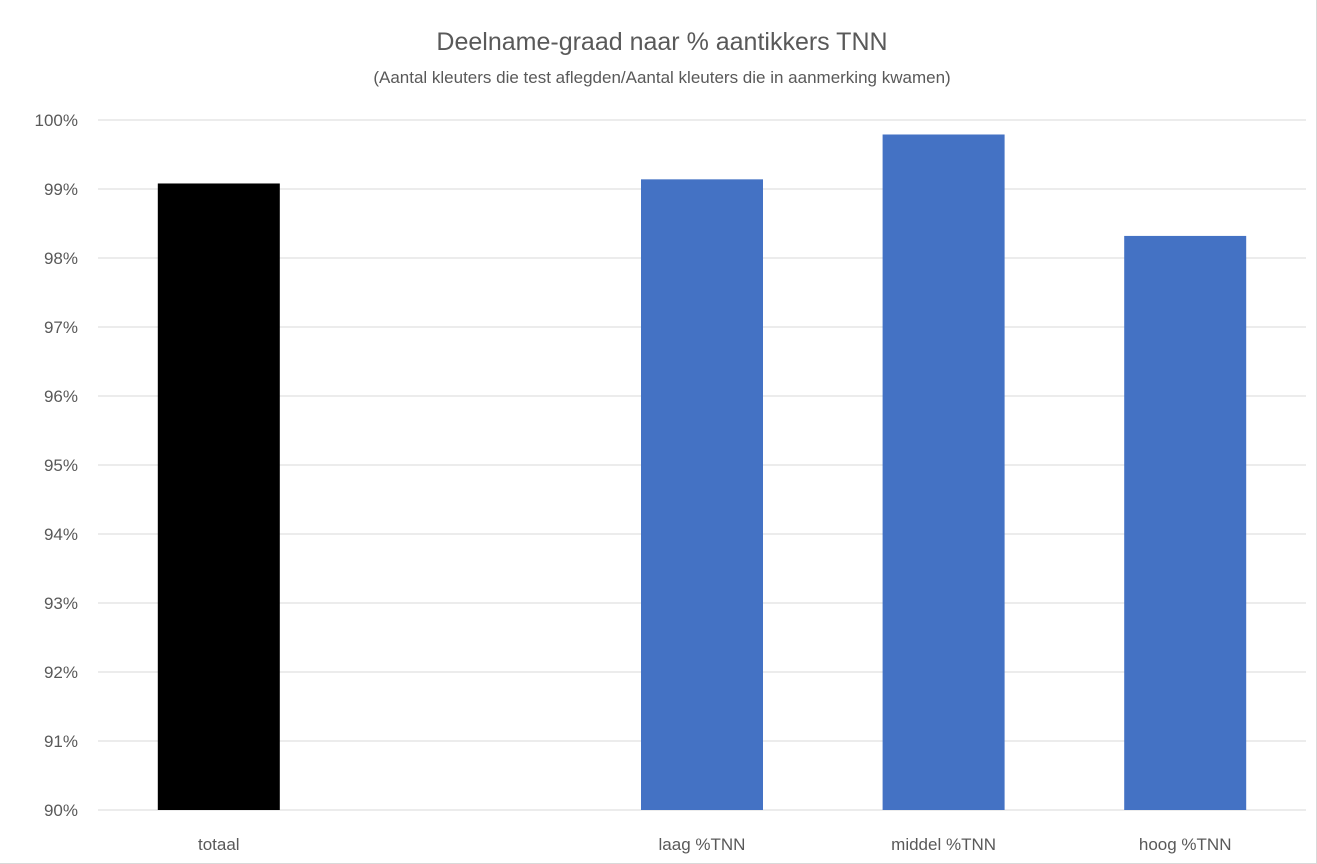 This screenshot has width=1317, height=864. Describe the element at coordinates (219, 844) in the screenshot. I see `x-category-label: totaal` at that location.